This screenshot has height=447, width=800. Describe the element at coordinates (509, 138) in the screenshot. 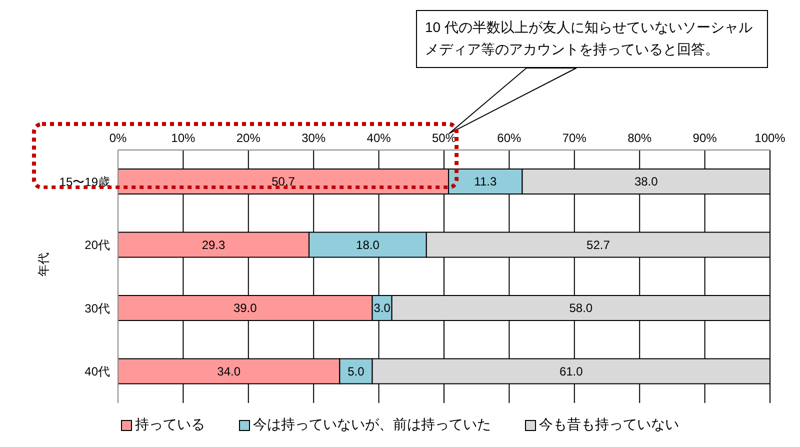

I see `x-tick-label: 60%` at that location.